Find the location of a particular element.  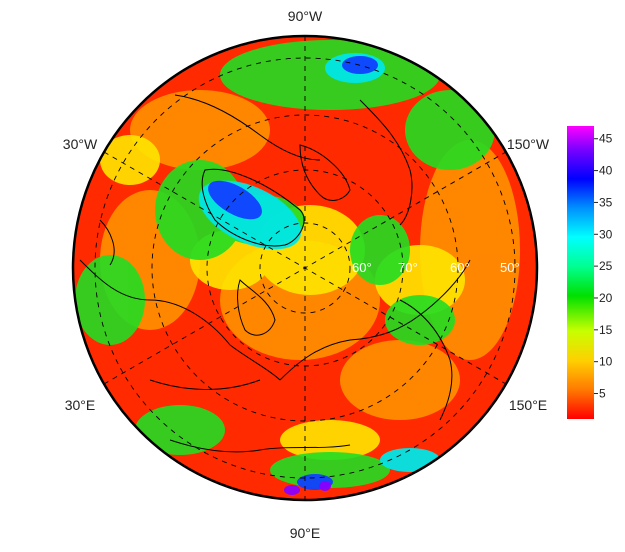

colorbar-tick-label: 25 is located at coordinates (606, 266).